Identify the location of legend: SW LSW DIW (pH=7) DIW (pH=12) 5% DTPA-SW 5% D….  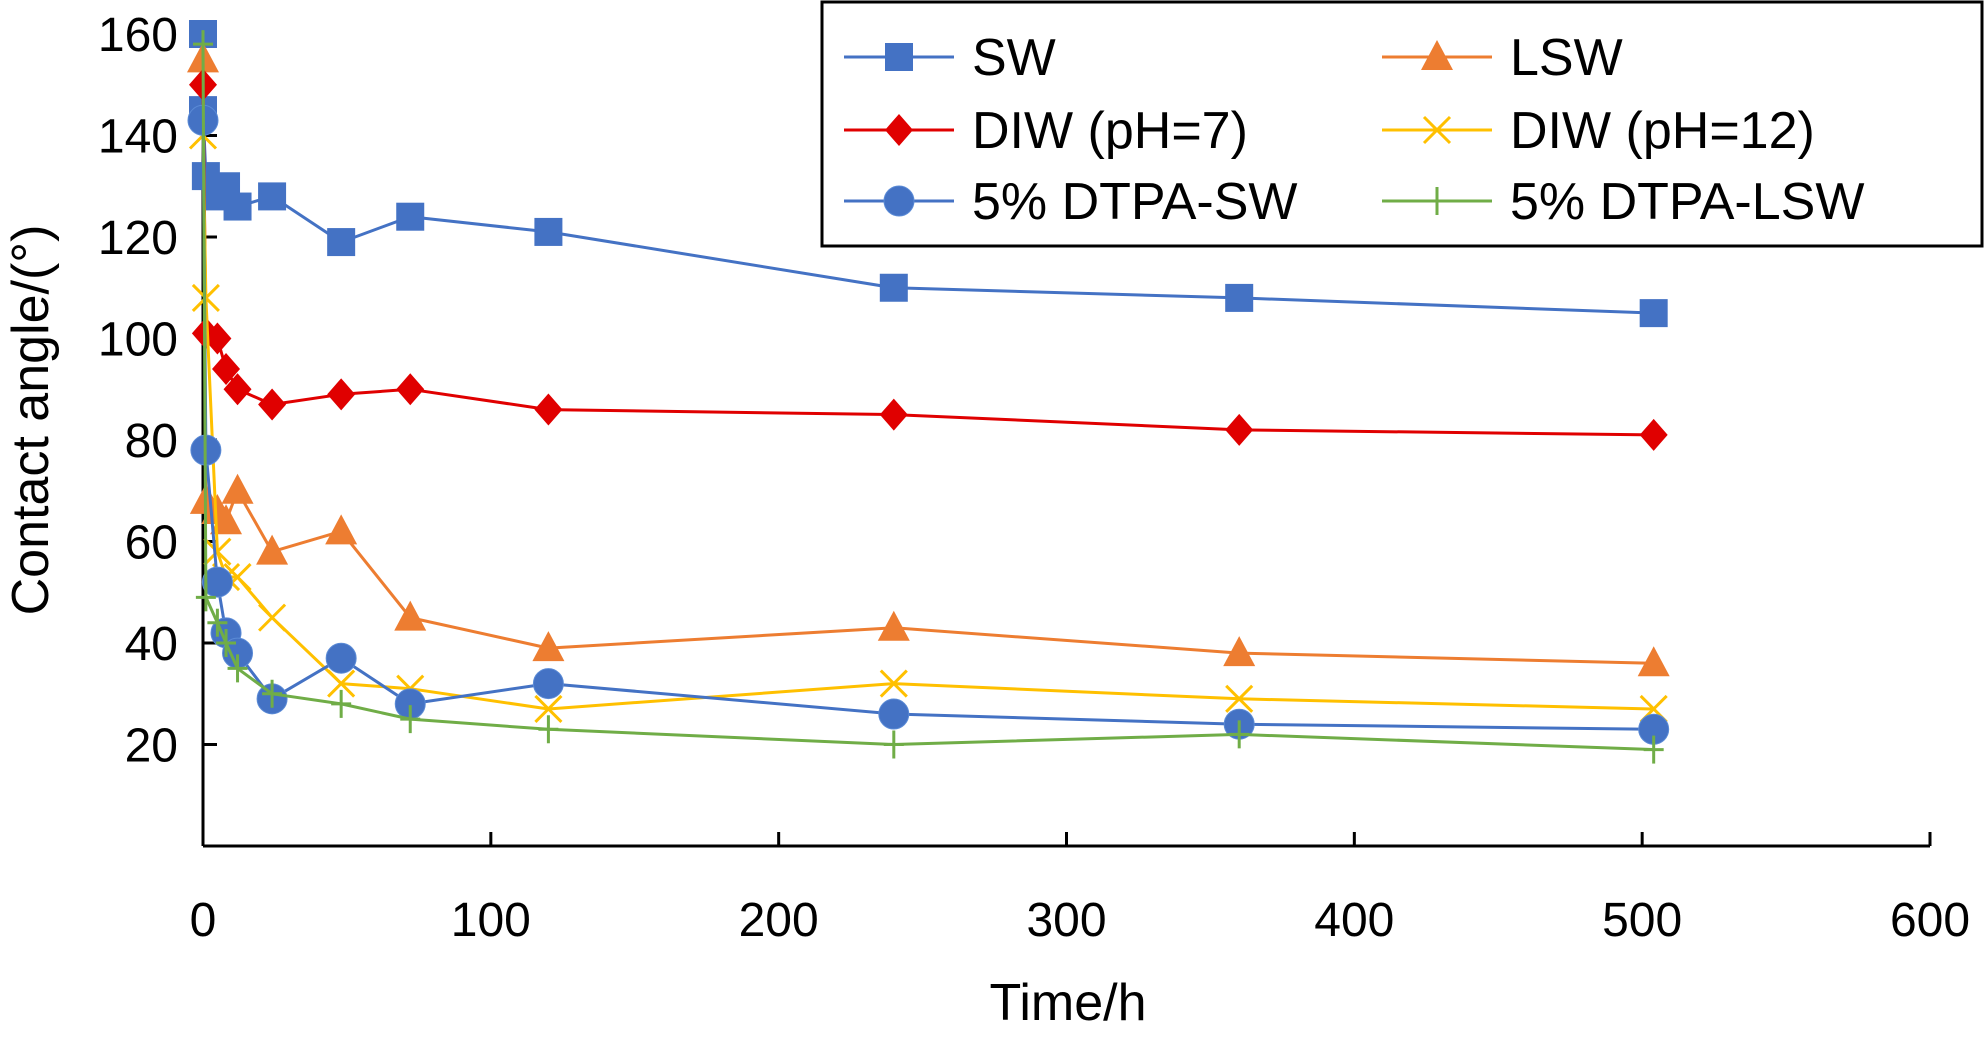
(1402, 124).